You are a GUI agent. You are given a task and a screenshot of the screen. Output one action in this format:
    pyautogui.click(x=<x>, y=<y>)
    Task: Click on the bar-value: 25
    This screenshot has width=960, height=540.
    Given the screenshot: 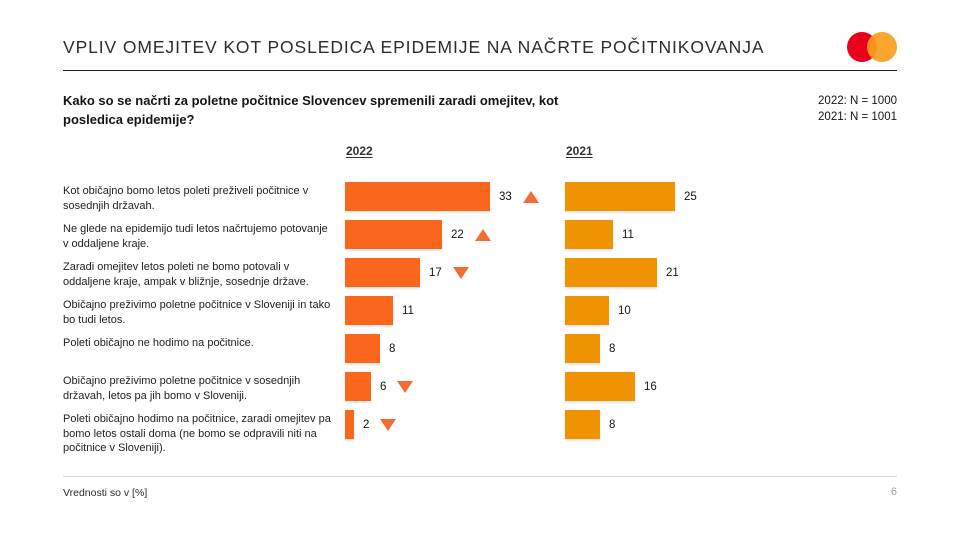 What is the action you would take?
    pyautogui.click(x=690, y=196)
    